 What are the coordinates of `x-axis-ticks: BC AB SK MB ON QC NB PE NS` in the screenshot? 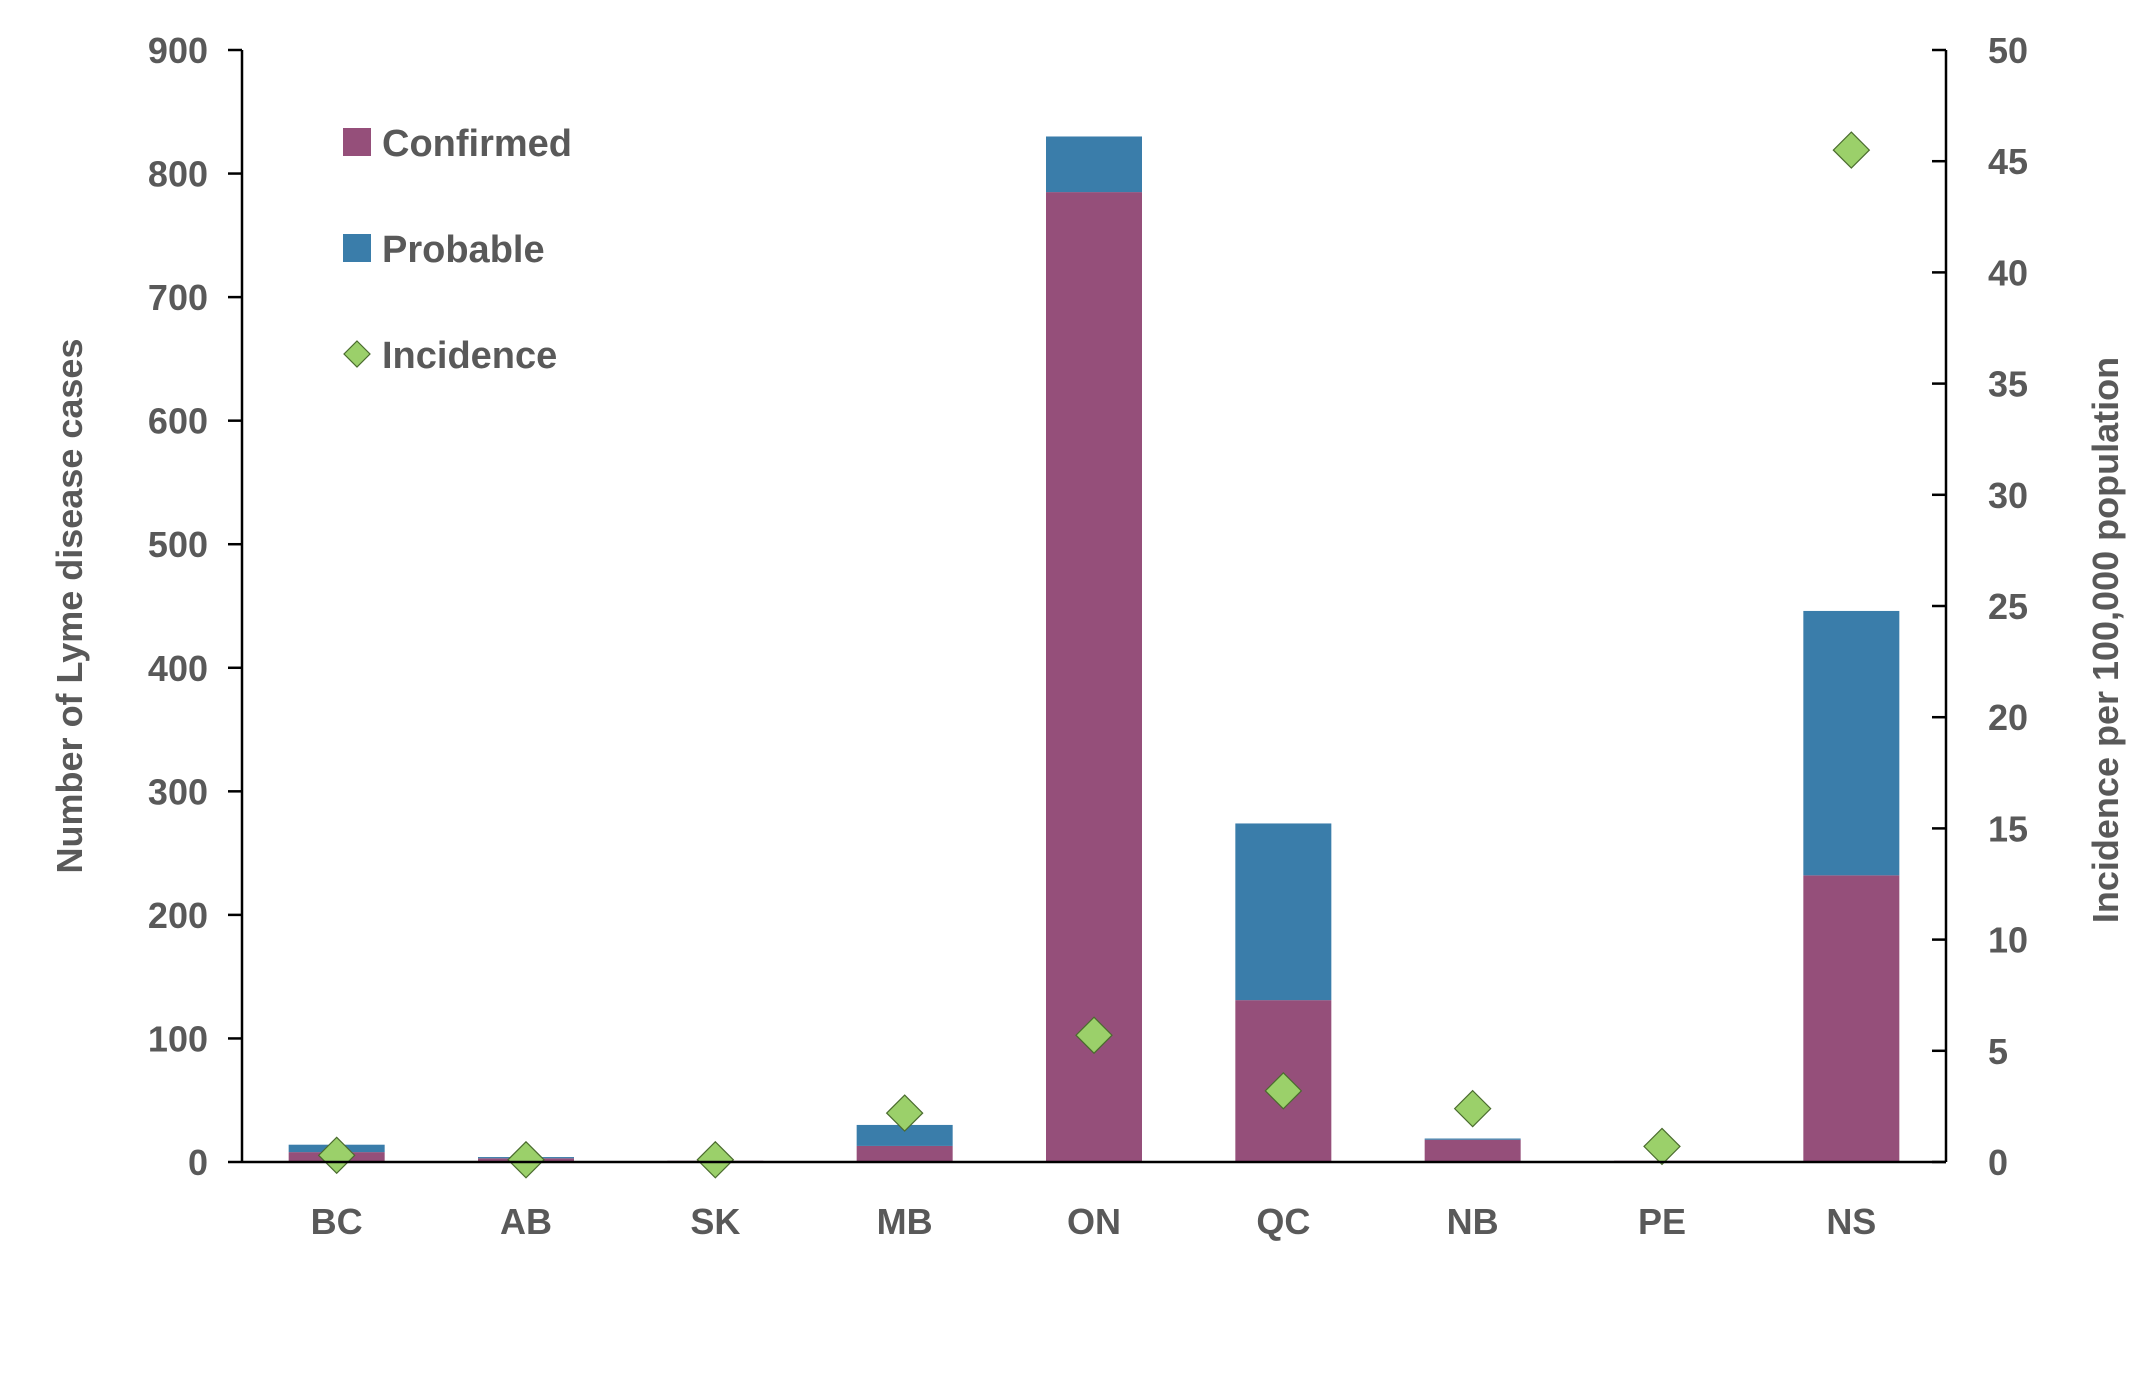 It's located at (1094, 1221).